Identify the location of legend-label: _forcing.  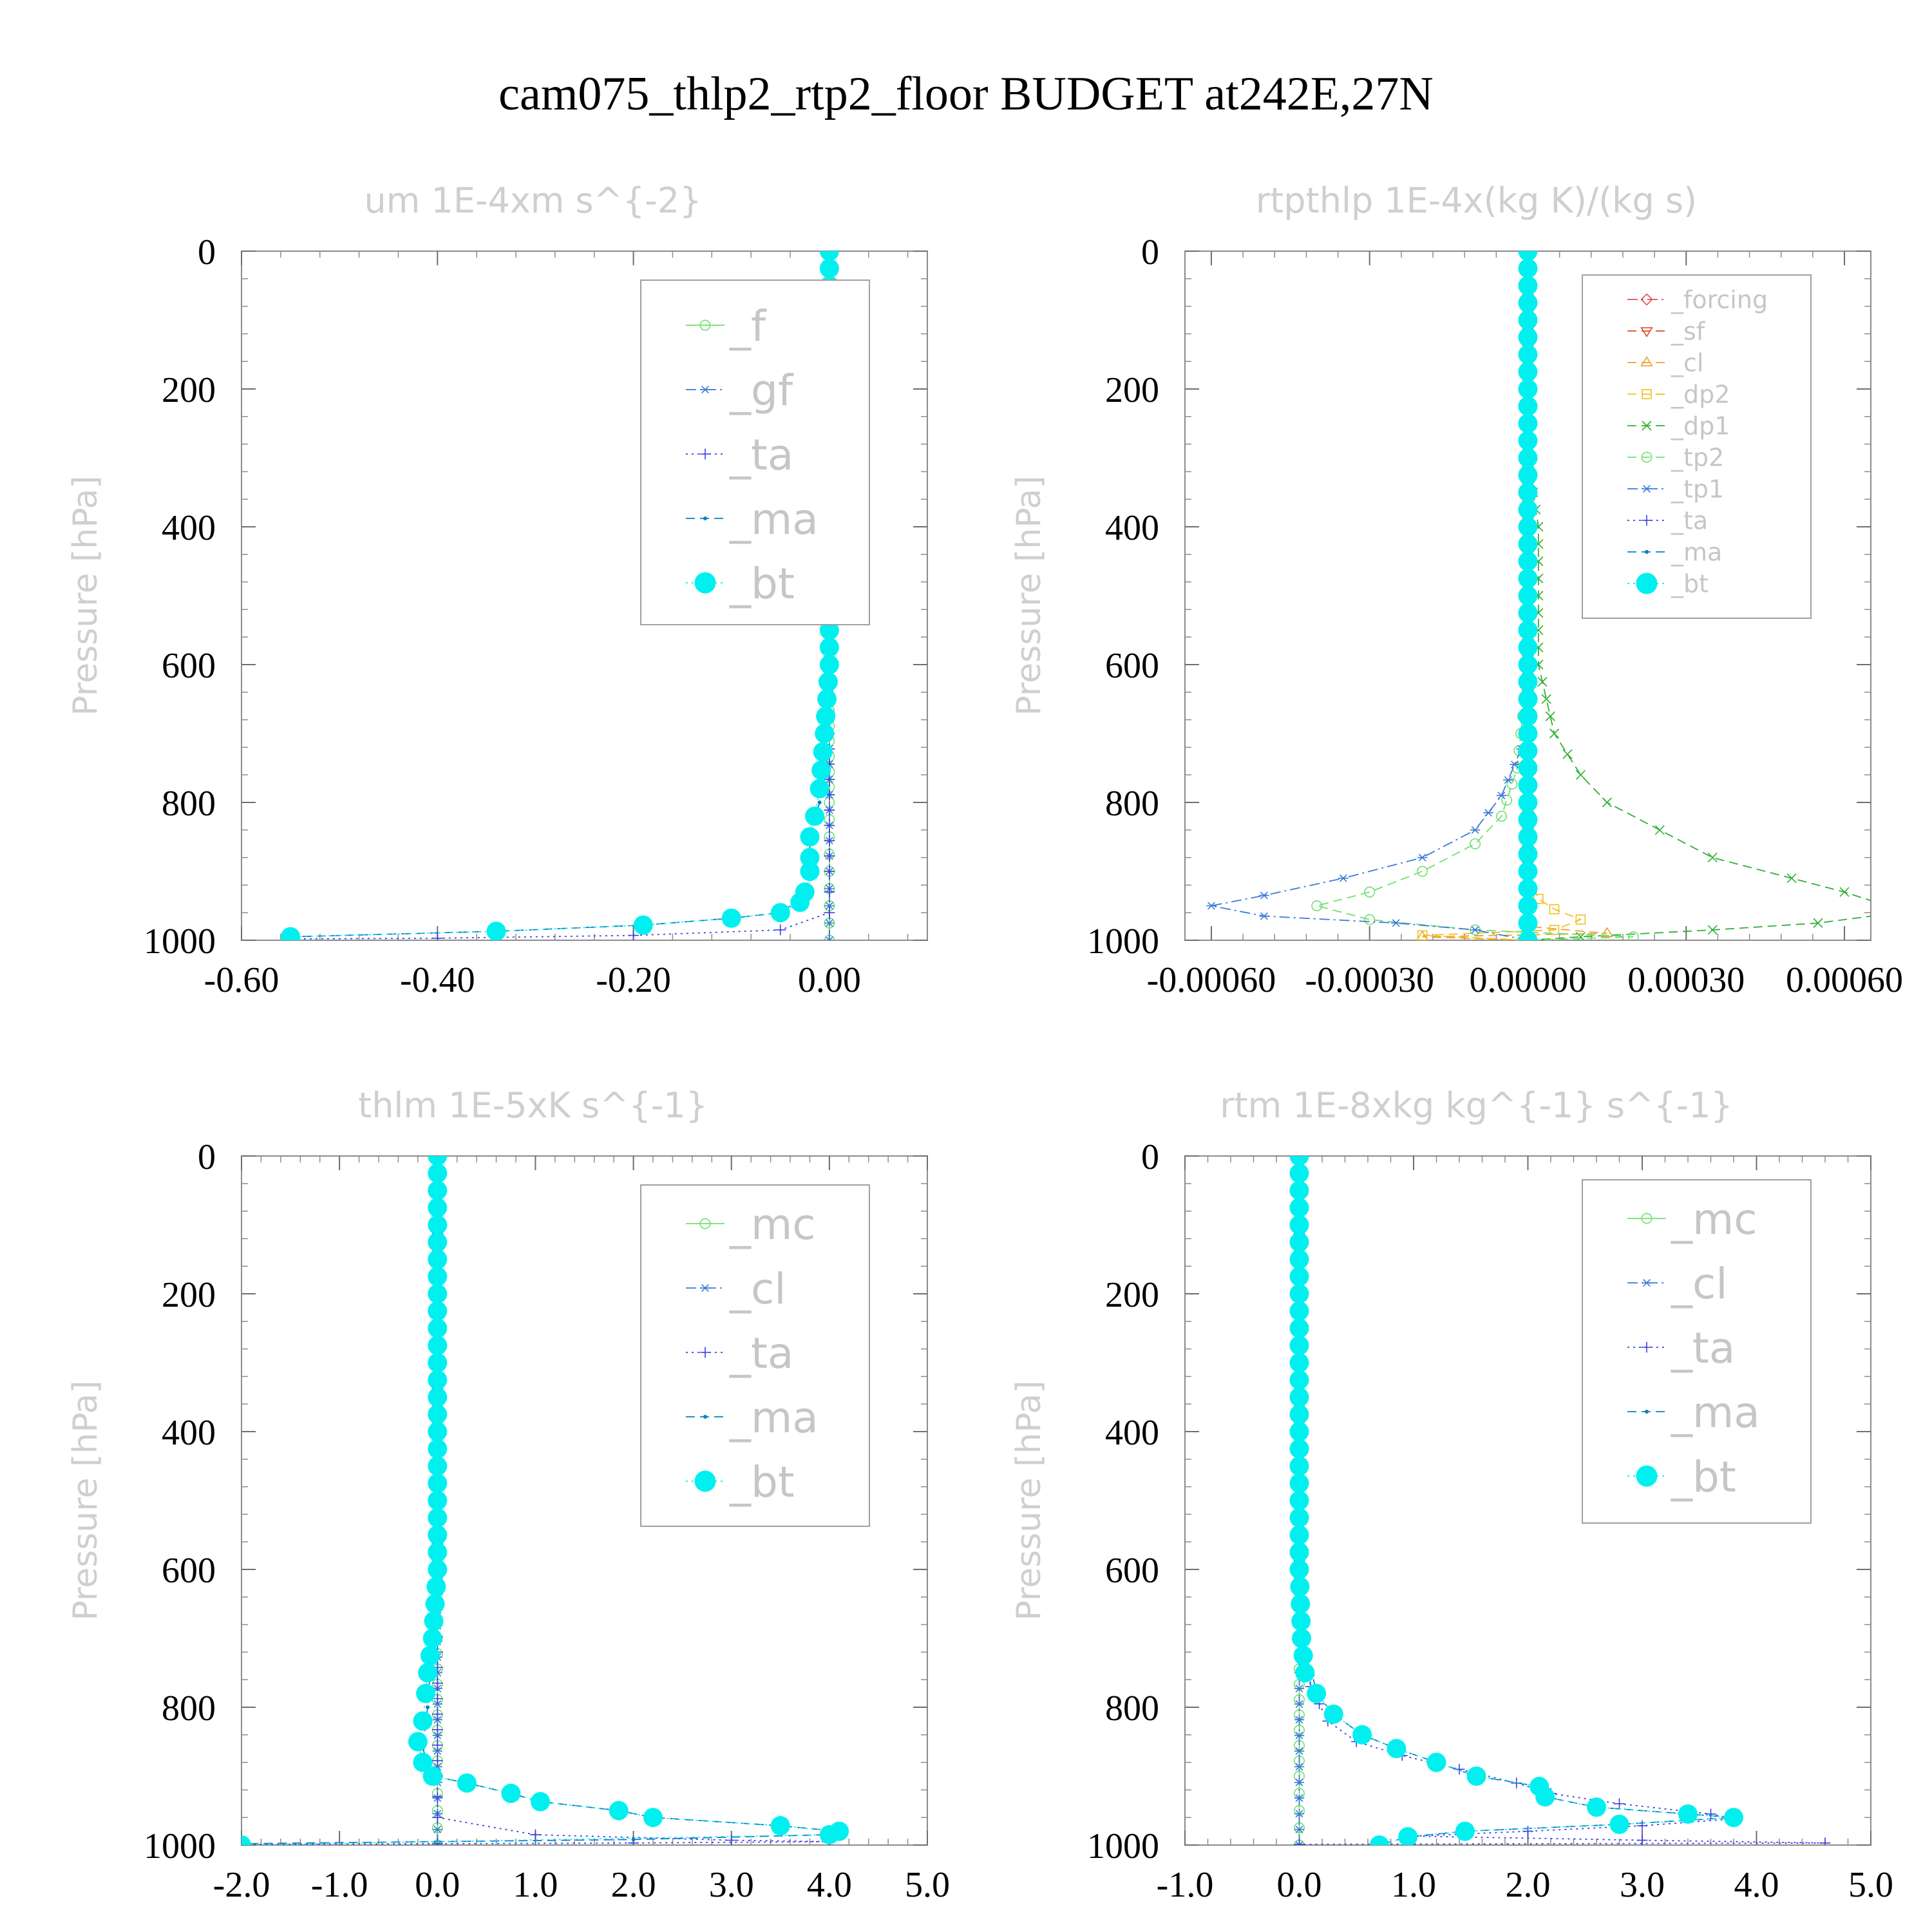
(1719, 300).